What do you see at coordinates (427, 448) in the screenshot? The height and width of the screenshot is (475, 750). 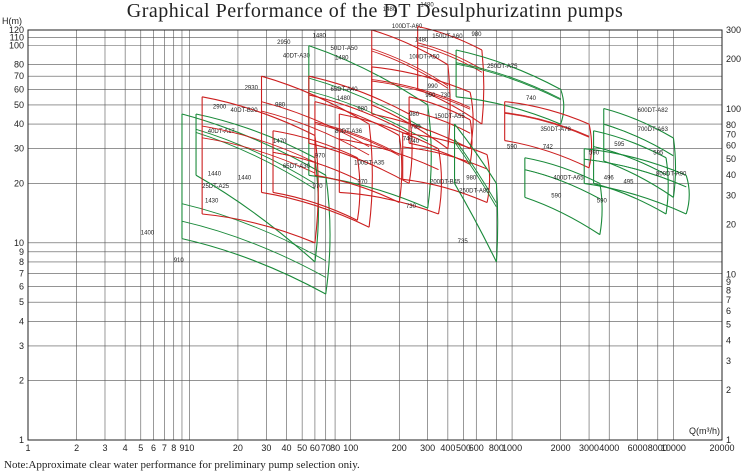 I see `x-tick-label: 300` at bounding box center [427, 448].